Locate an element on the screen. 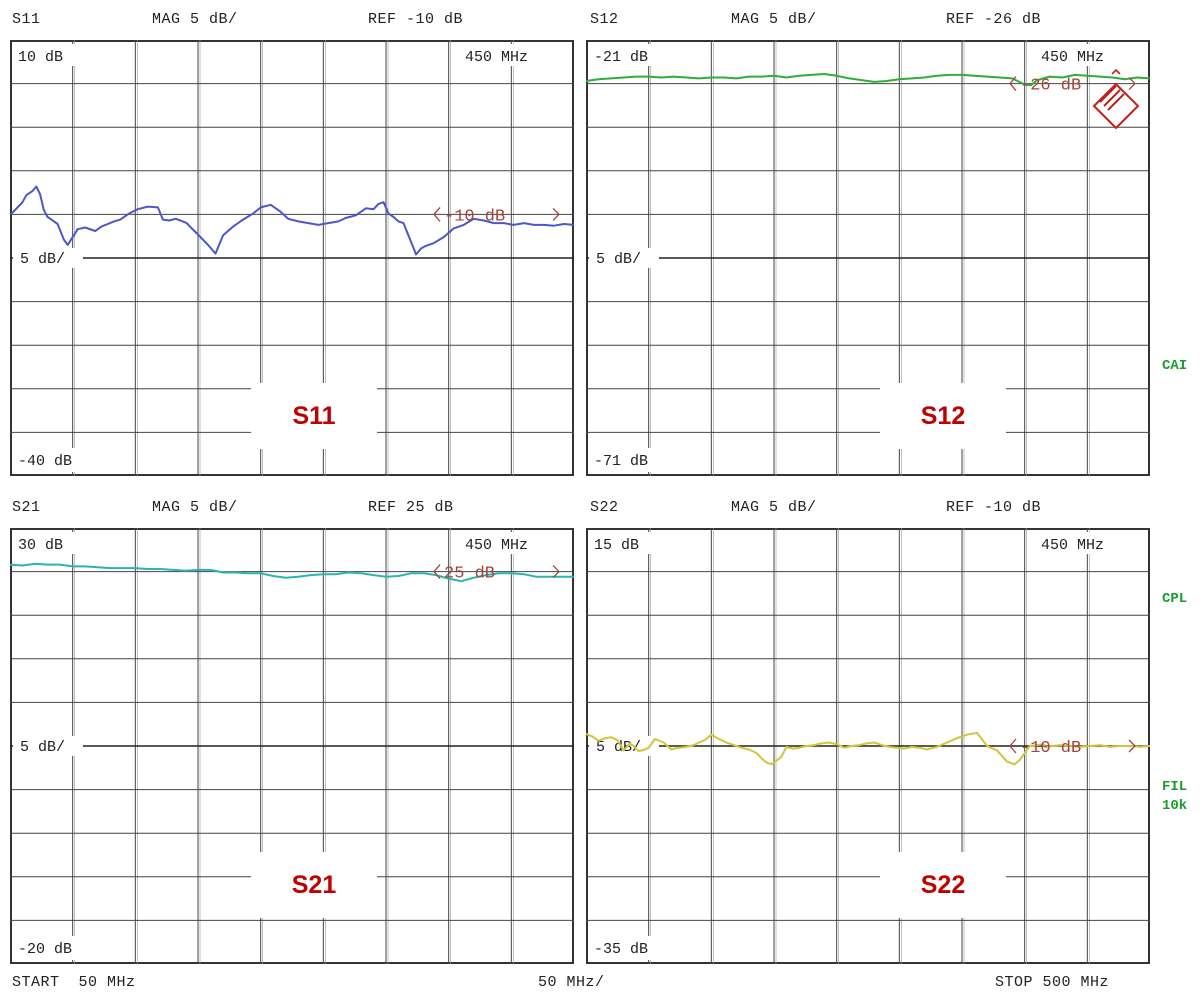 This screenshot has width=1204, height=994. frequency-per-division: 50 MHz/ is located at coordinates (571, 982).